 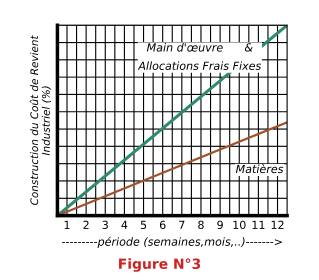 What do you see at coordinates (220, 225) in the screenshot?
I see `x-tick-label: 9` at bounding box center [220, 225].